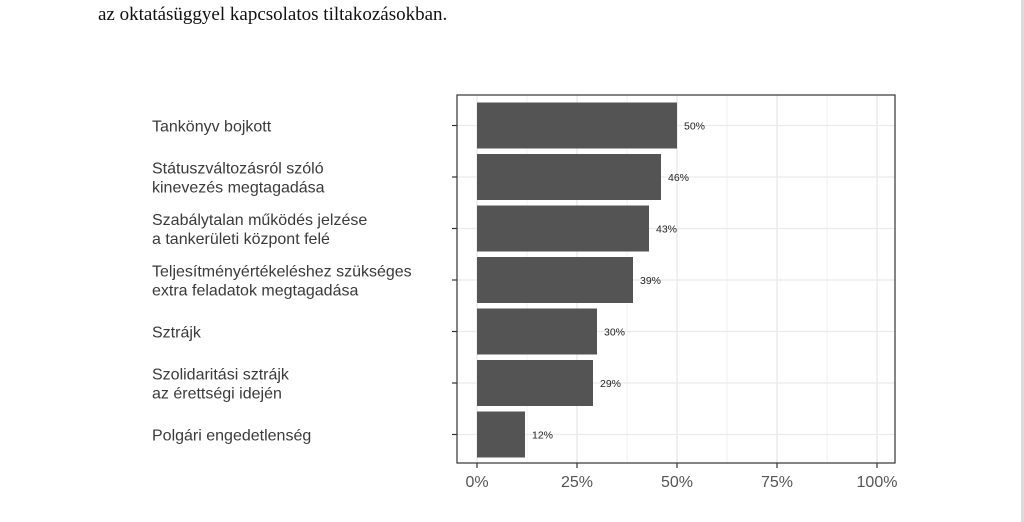  I want to click on category-label: Polgári engedetlenség, so click(231, 436).